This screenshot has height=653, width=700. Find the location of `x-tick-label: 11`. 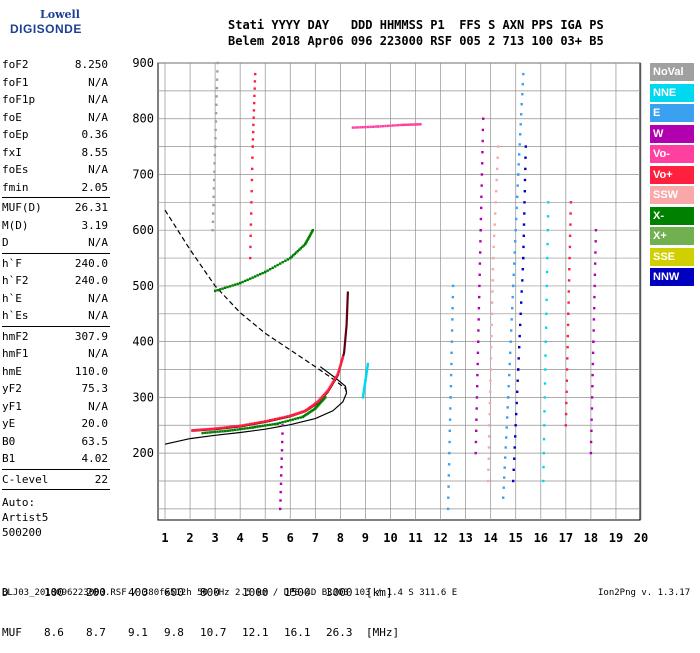

x-tick-label: 11 is located at coordinates (415, 538).